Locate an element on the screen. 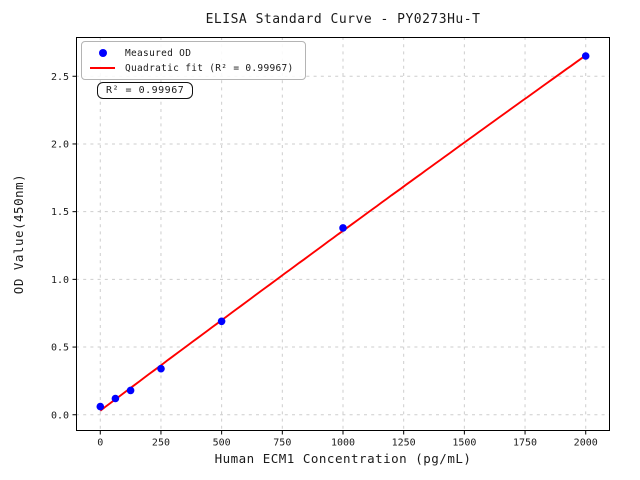 The image size is (640, 480). scatter-marker-icon is located at coordinates (102, 53).